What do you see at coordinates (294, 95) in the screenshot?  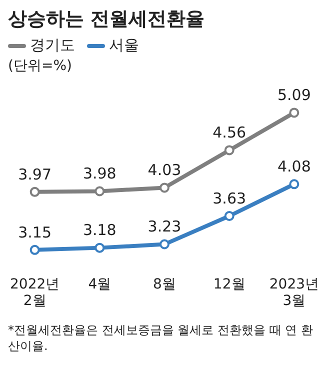 I see `data-label: 5.09` at bounding box center [294, 95].